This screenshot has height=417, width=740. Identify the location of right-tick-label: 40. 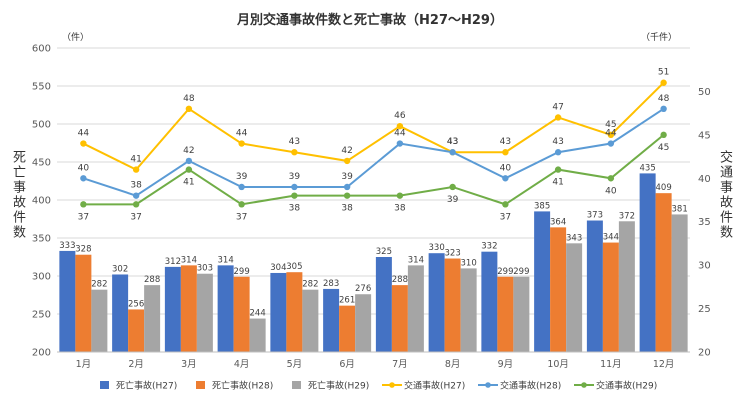
(704, 179).